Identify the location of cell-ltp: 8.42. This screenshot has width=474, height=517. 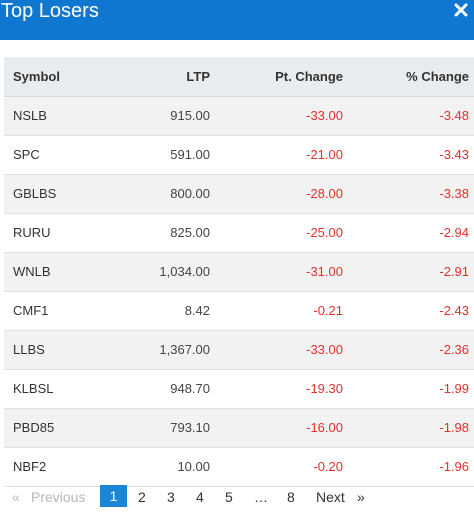
(164, 311).